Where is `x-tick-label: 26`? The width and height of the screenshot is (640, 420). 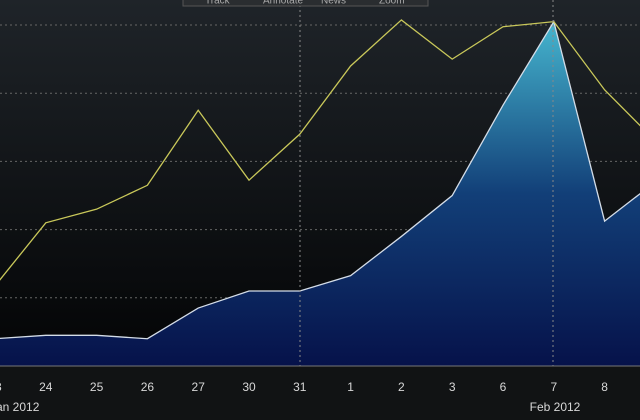
x-tick-label: 26 is located at coordinates (148, 387).